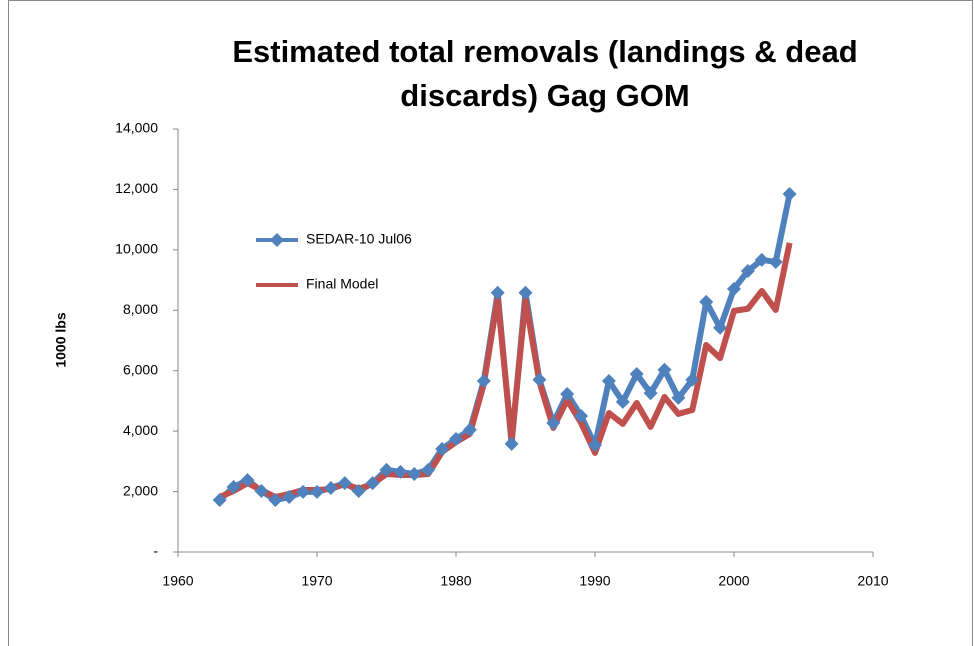  Describe the element at coordinates (140, 309) in the screenshot. I see `y-tick-label: 8,000` at that location.